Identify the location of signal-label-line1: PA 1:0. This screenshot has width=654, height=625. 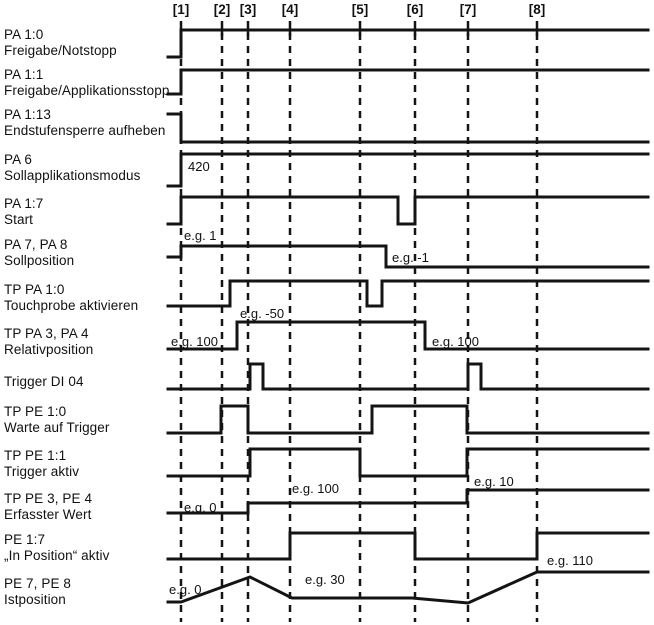
(24, 34).